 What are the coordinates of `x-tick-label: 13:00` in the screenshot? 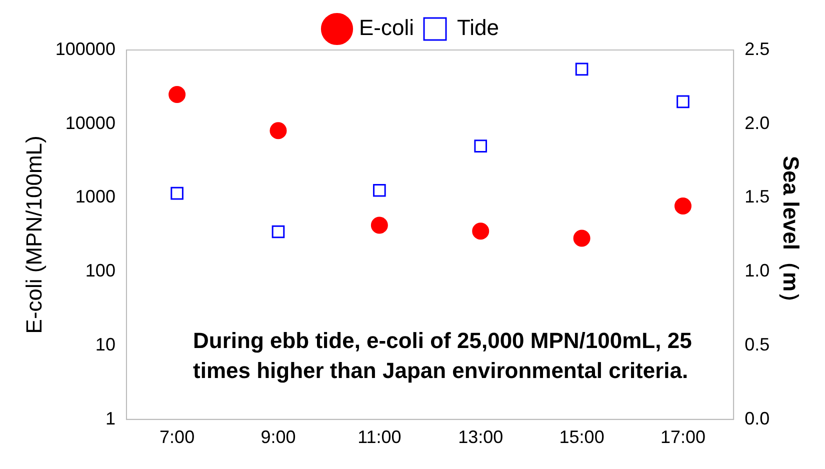 It's located at (481, 437).